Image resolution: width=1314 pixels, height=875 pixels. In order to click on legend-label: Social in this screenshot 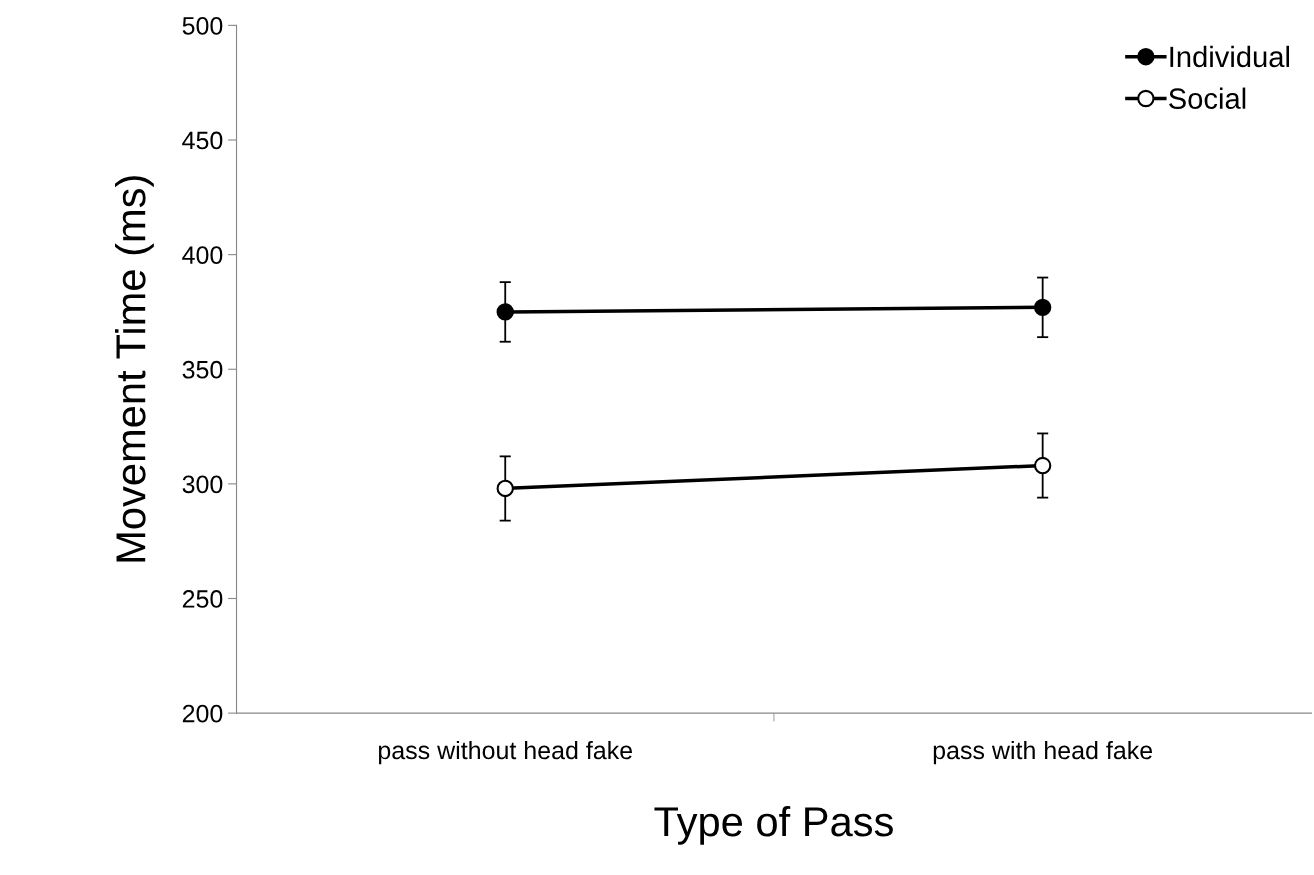, I will do `click(1207, 98)`.